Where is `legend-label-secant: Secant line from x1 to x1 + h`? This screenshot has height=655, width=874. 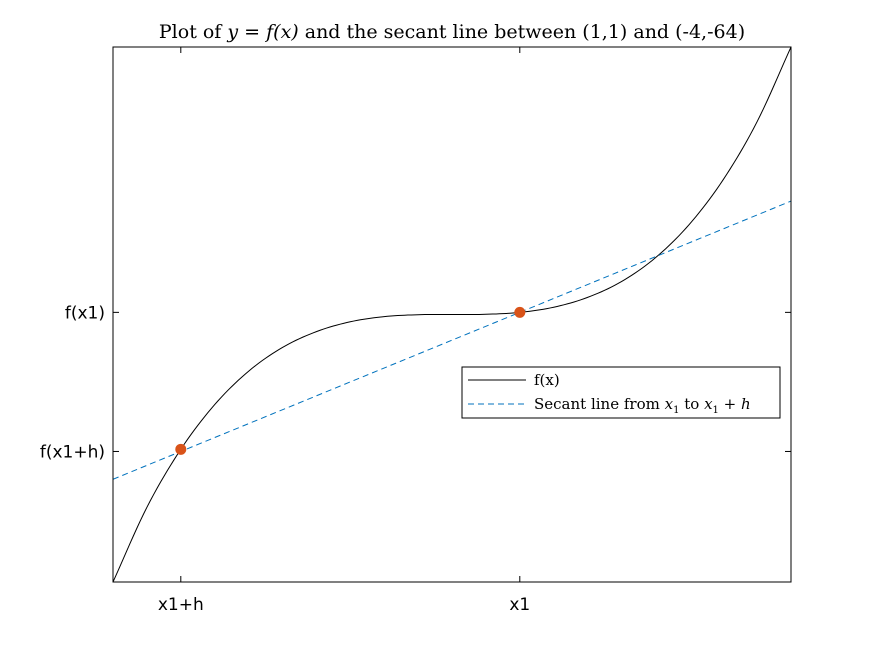 legend-label-secant: Secant line from x1 to x1 + h is located at coordinates (642, 405).